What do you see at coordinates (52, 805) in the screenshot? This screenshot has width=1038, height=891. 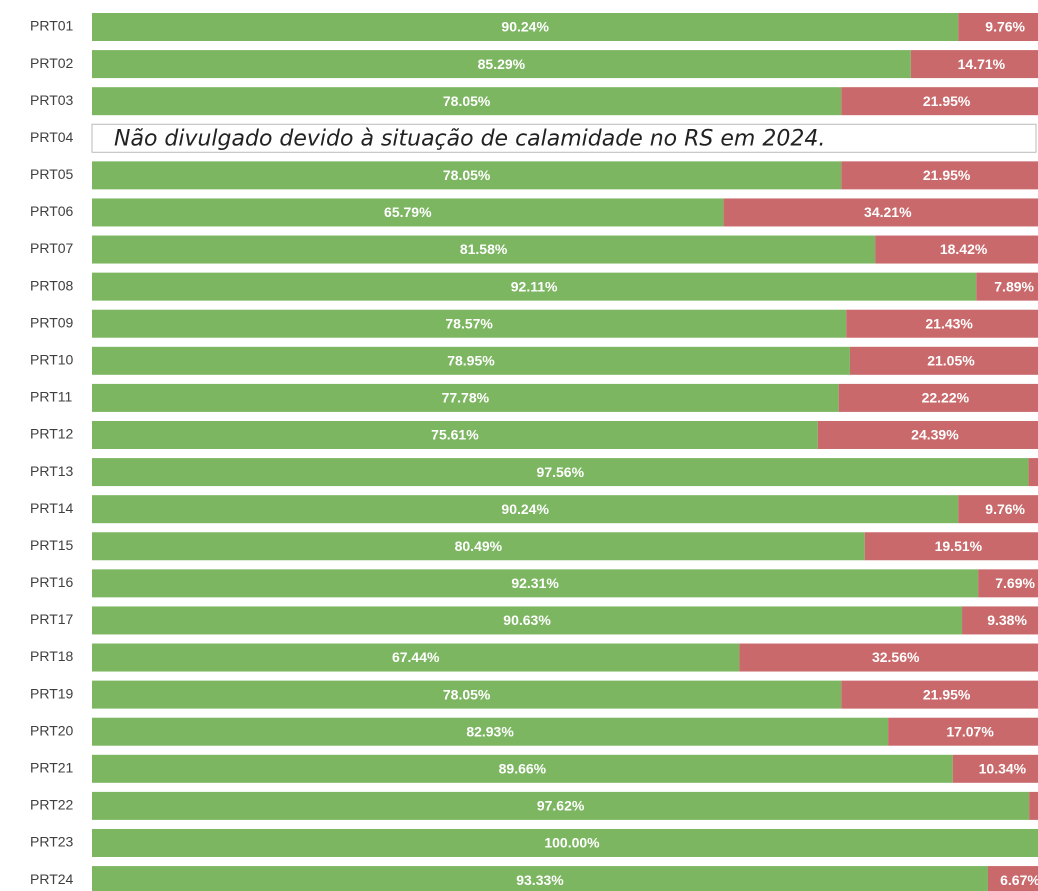 I see `category-label: PRT22` at bounding box center [52, 805].